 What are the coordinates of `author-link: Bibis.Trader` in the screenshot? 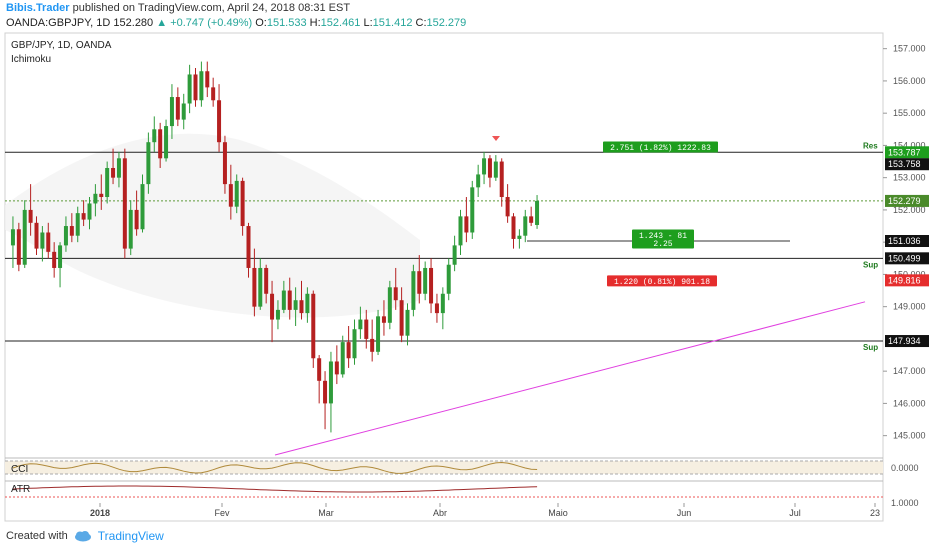 It's located at (38, 8).